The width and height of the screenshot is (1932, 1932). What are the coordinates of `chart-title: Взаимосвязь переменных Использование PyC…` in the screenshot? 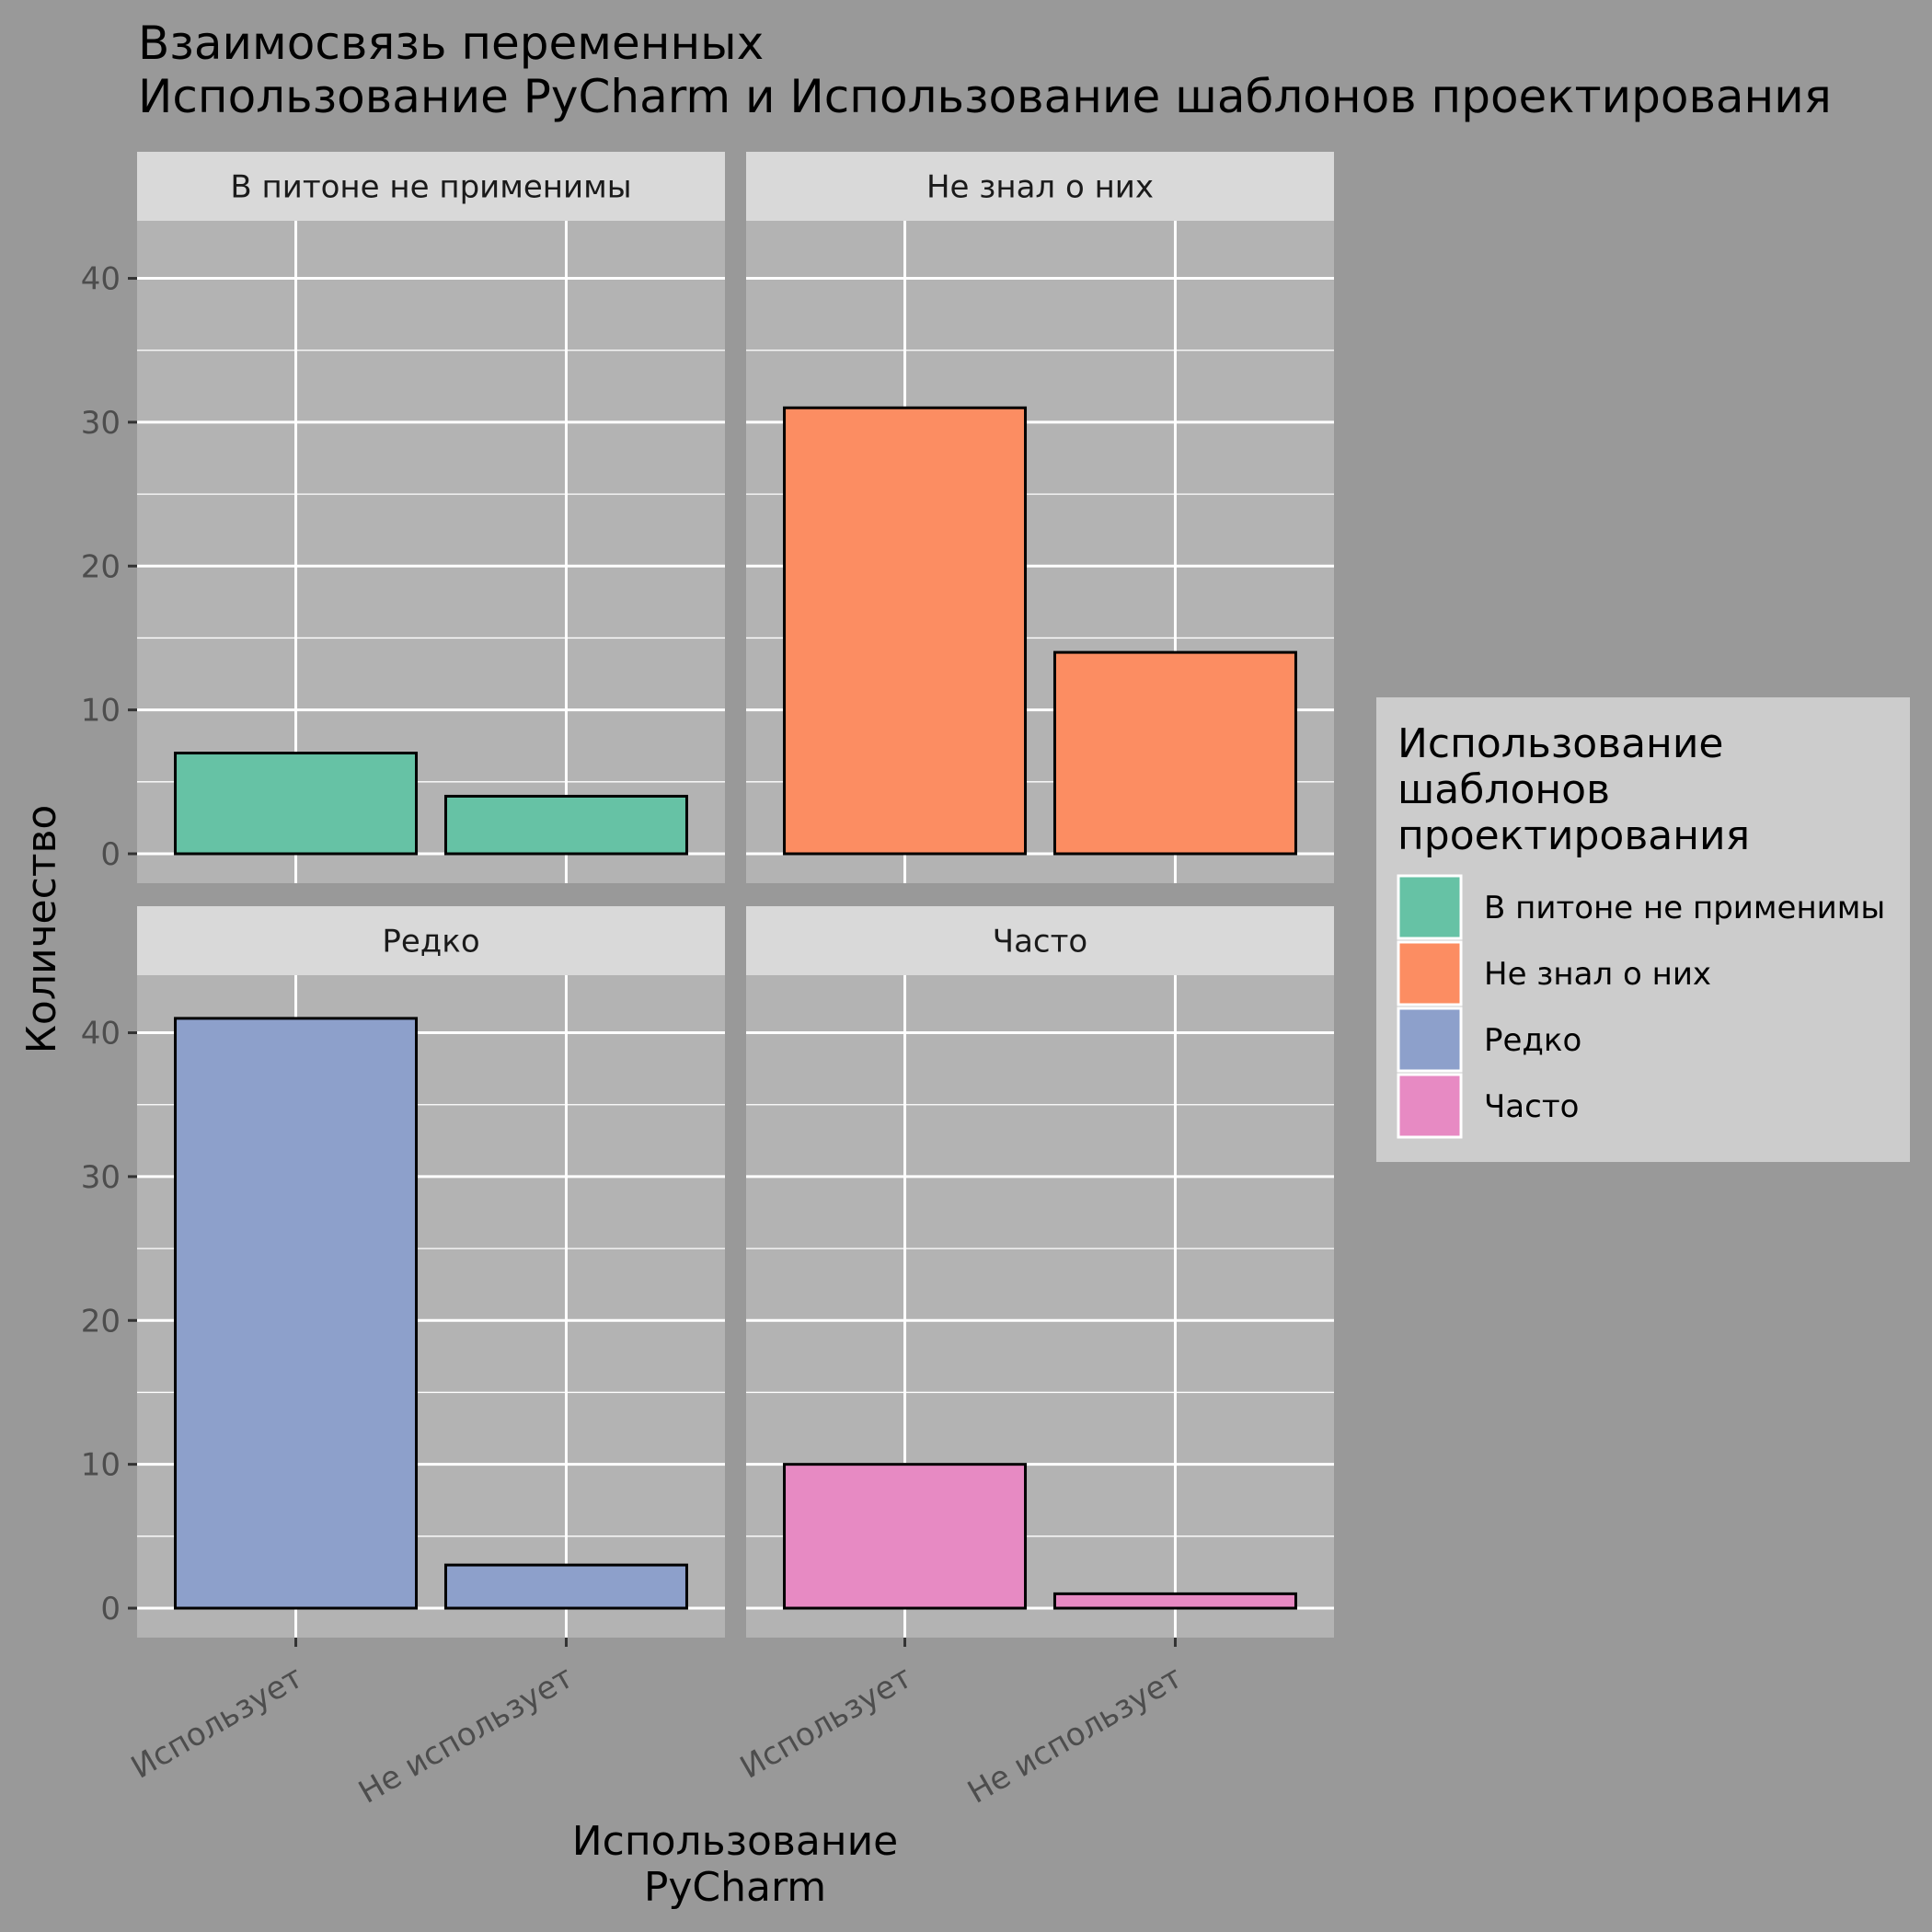 It's located at (985, 70).